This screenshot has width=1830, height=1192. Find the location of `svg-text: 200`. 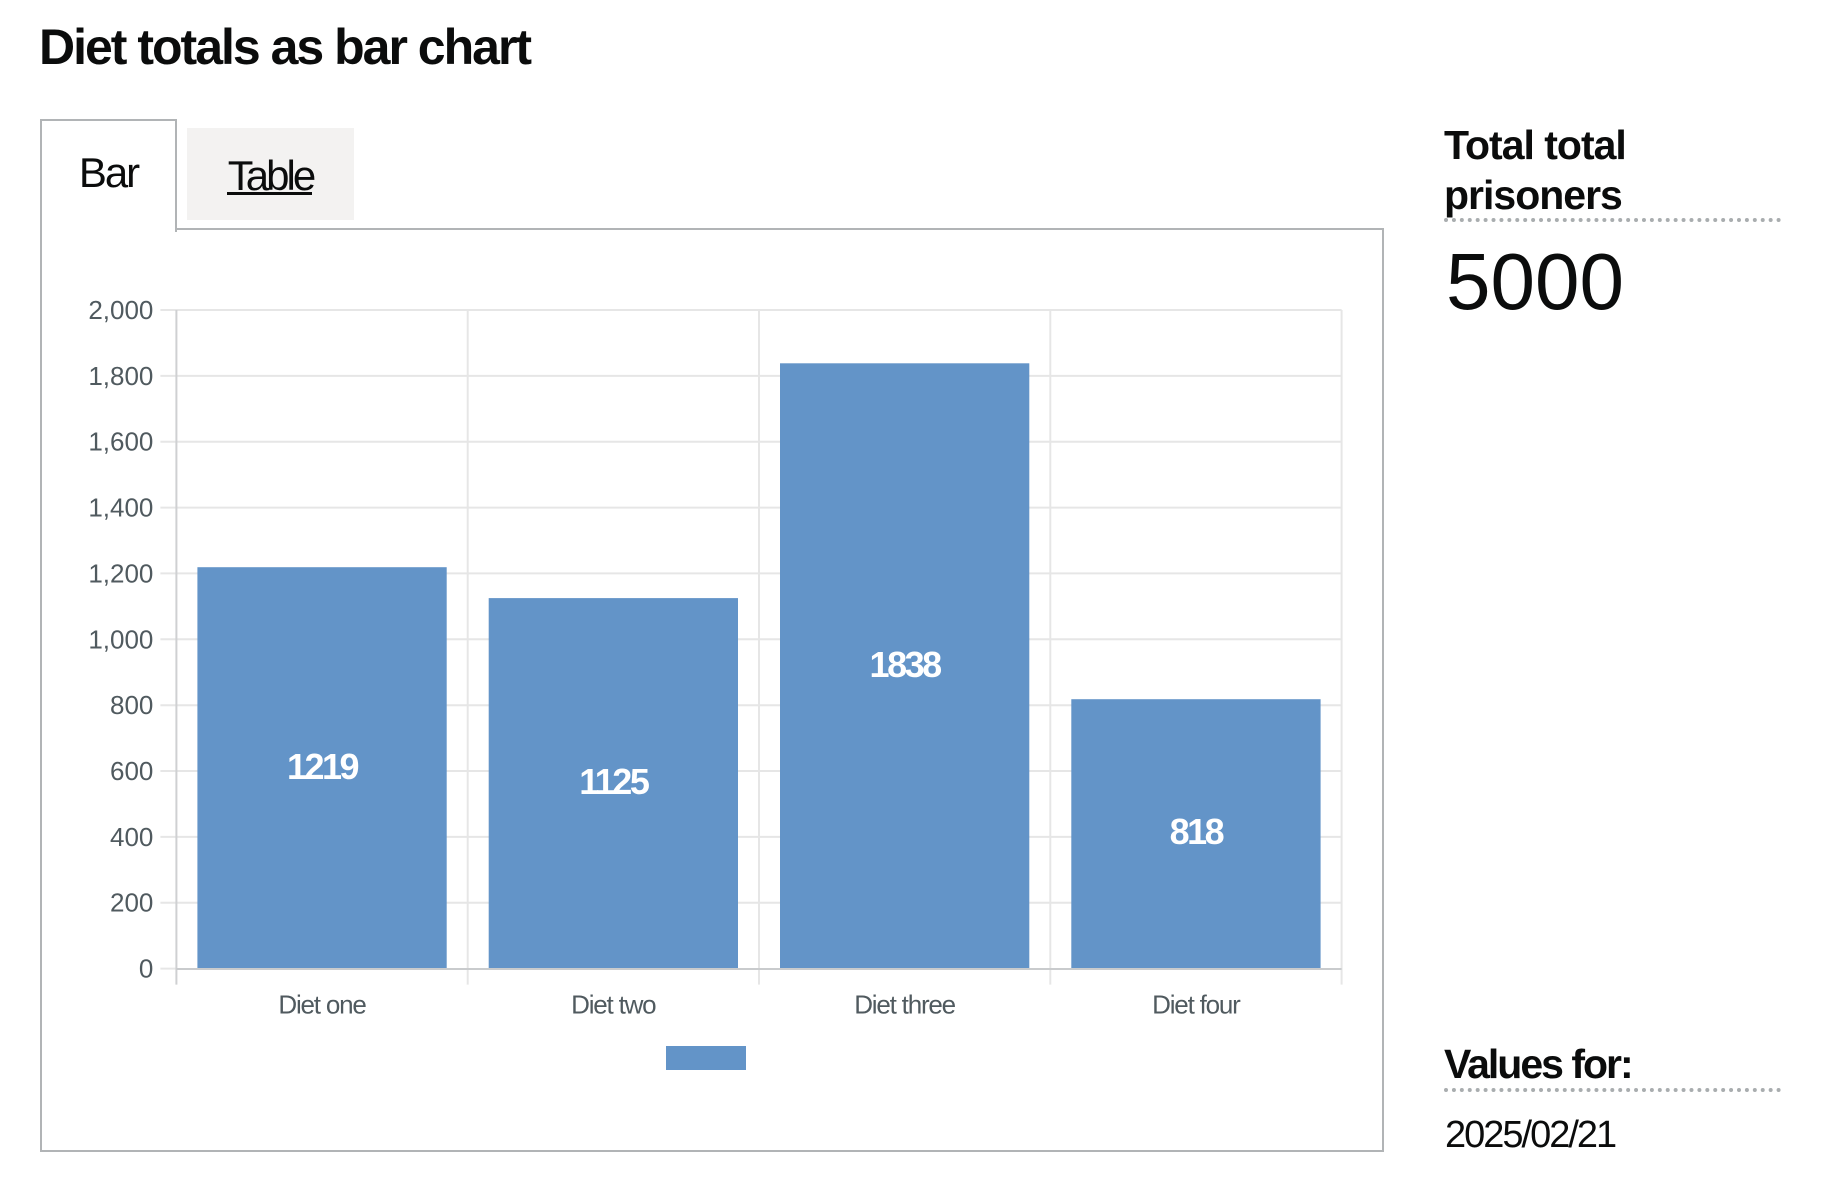

svg-text: 200 is located at coordinates (131, 903).